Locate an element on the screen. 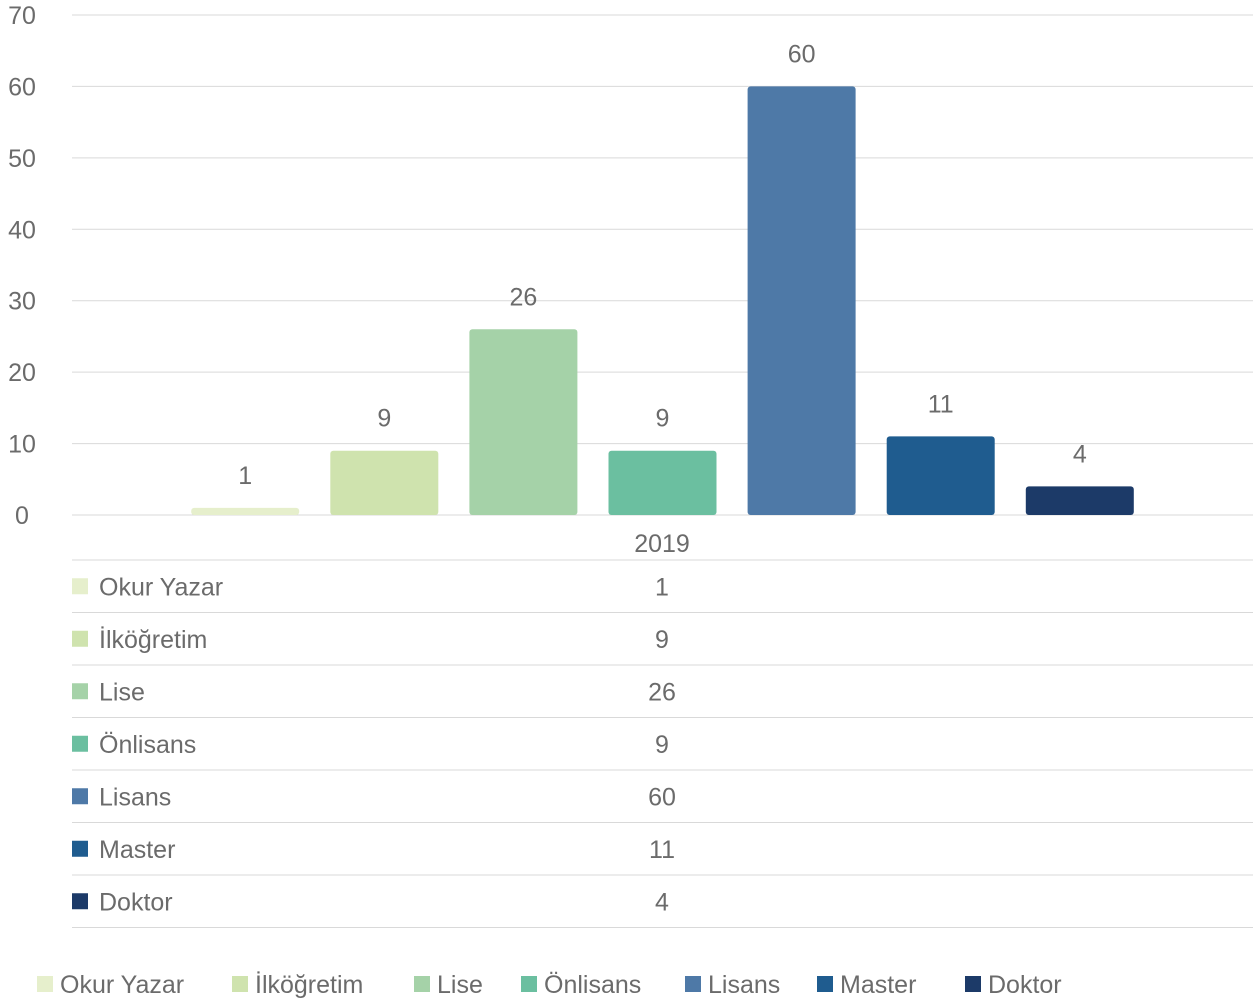 The height and width of the screenshot is (1000, 1257). table-series-name: Doktor is located at coordinates (136, 902).